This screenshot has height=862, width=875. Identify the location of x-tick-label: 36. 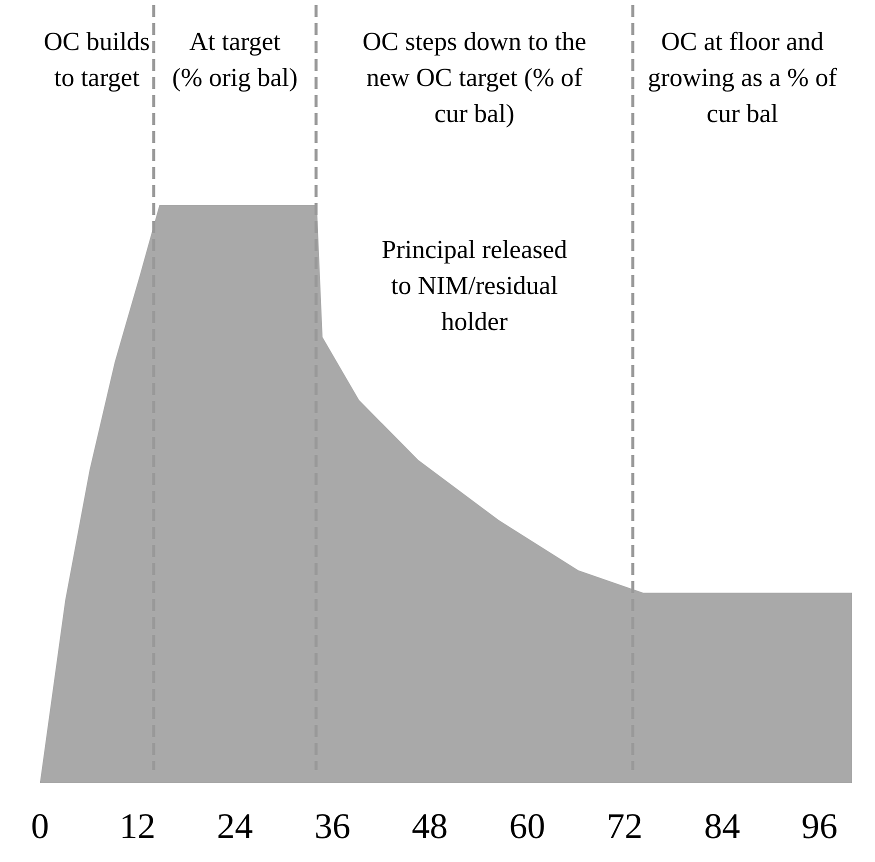
(332, 826).